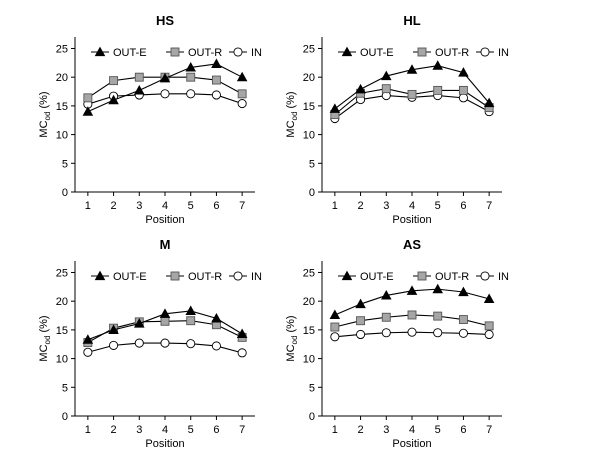 The width and height of the screenshot is (589, 459). Describe the element at coordinates (291, 128) in the screenshot. I see `y-axis-label-main: MC` at that location.